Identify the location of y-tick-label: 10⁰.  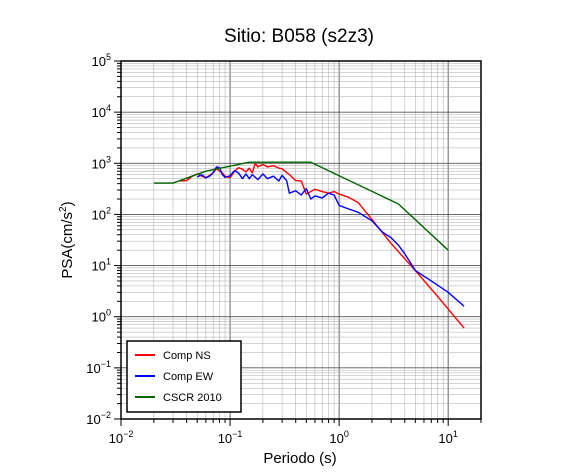
(101, 316).